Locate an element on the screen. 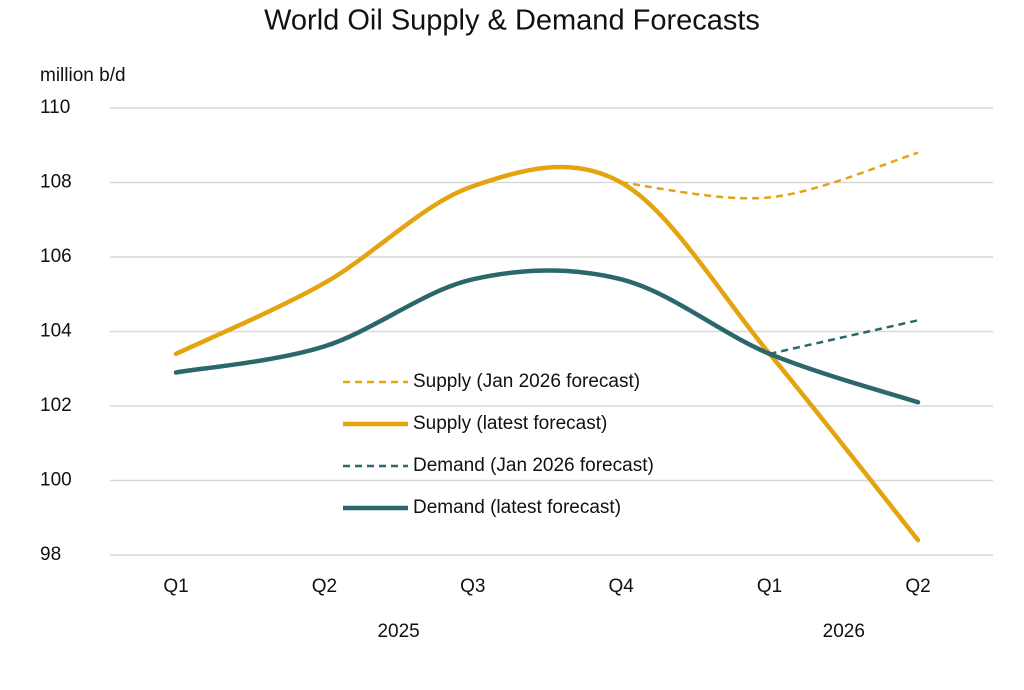 The width and height of the screenshot is (1024, 690). x-tick-label: Q3 is located at coordinates (472, 586).